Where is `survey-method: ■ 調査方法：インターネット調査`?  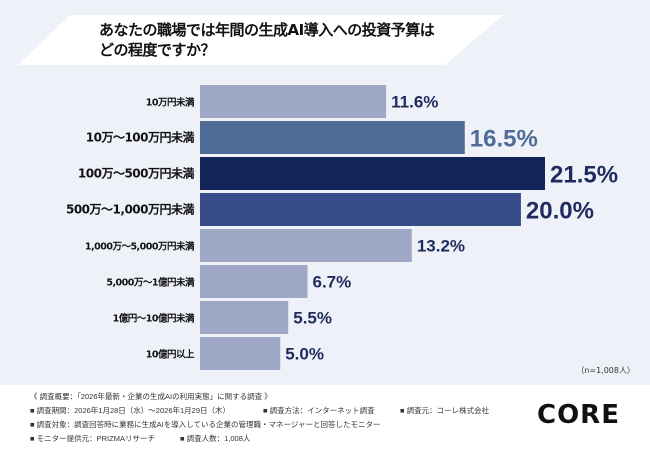
survey-method: ■ 調査方法：インターネット調査 is located at coordinates (319, 410).